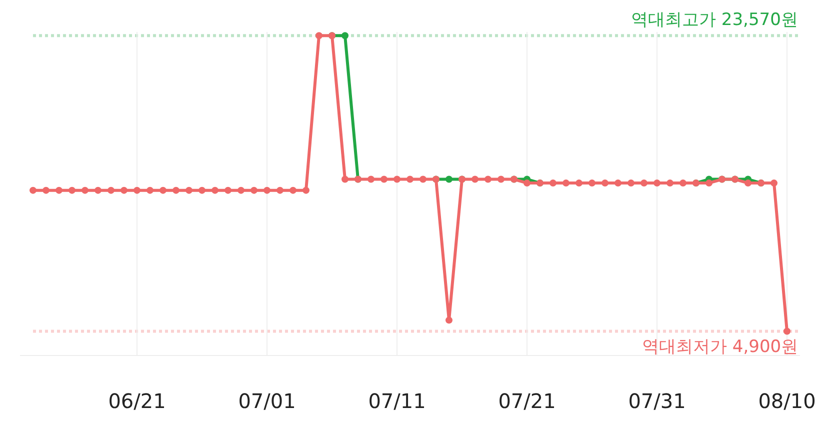 The width and height of the screenshot is (835, 425). What do you see at coordinates (657, 401) in the screenshot?
I see `x-tick-label: 07/31` at bounding box center [657, 401].